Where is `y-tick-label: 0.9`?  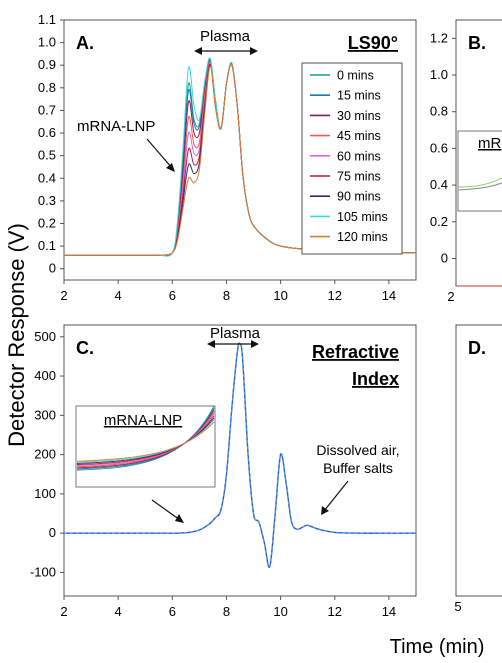 y-tick-label: 0.9 is located at coordinates (47, 64).